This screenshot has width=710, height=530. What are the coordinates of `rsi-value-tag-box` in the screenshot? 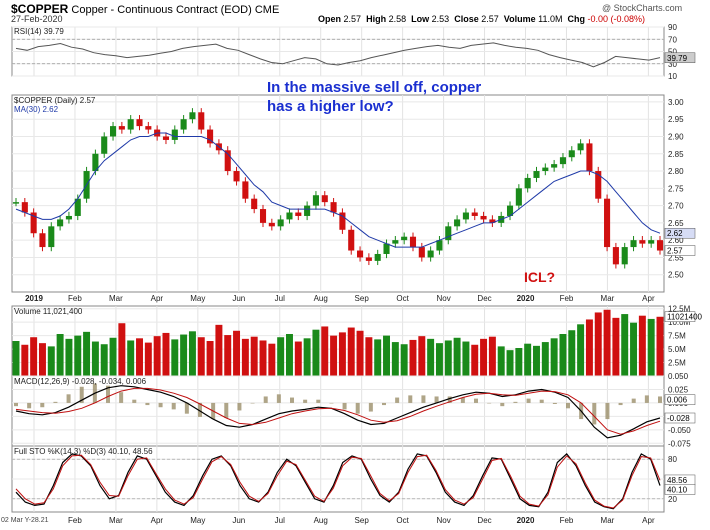 It's located at (680, 58).